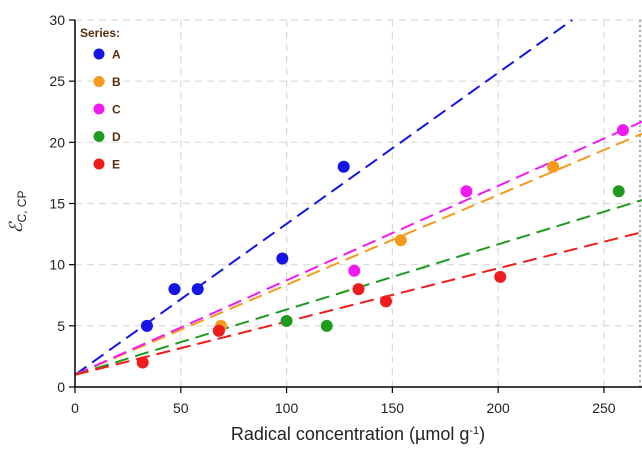 The height and width of the screenshot is (451, 642). What do you see at coordinates (57, 265) in the screenshot?
I see `y-tick-label: 10` at bounding box center [57, 265].